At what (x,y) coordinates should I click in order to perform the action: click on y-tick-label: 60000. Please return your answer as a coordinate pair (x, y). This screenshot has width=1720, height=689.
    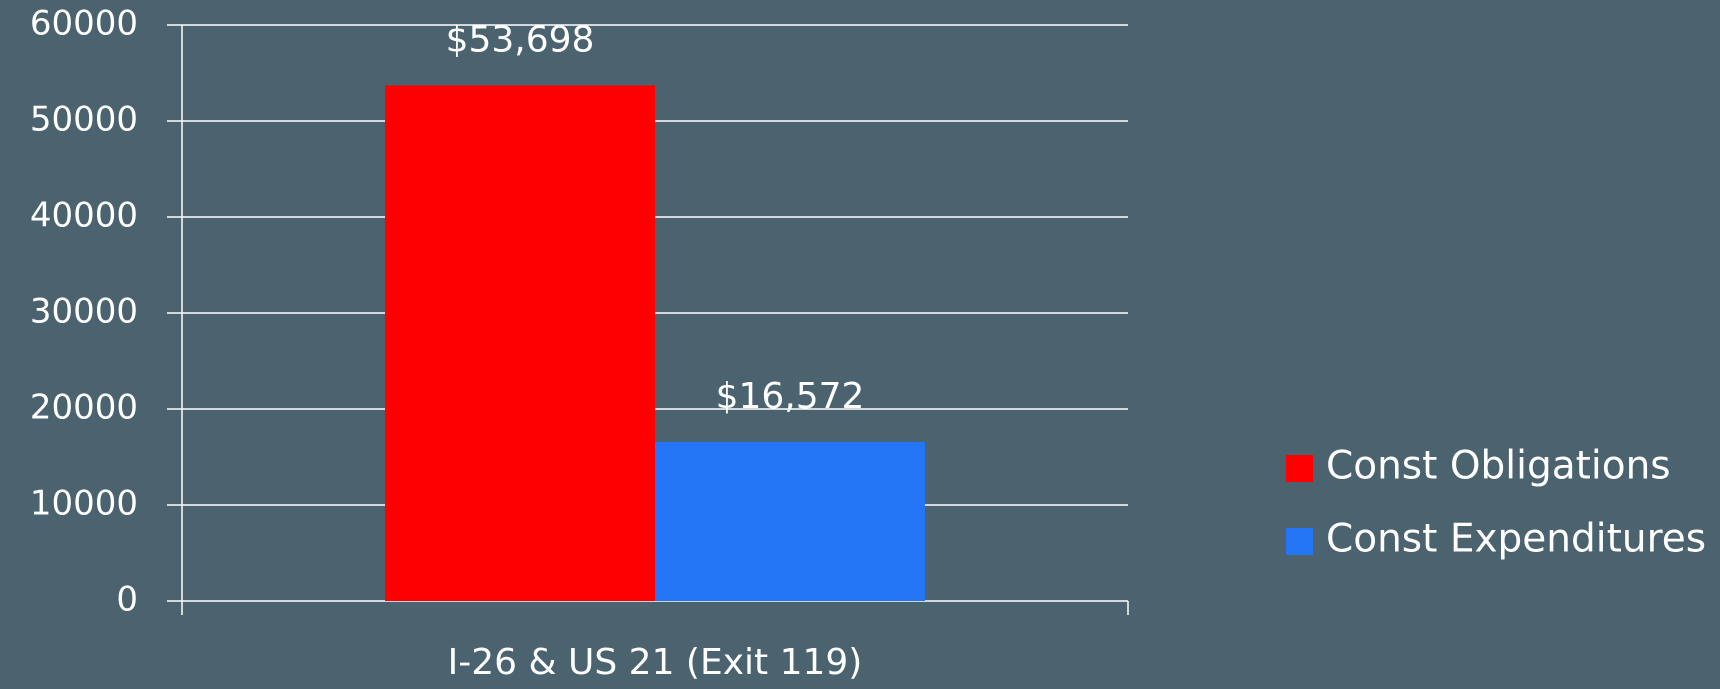
    Looking at the image, I should click on (84, 24).